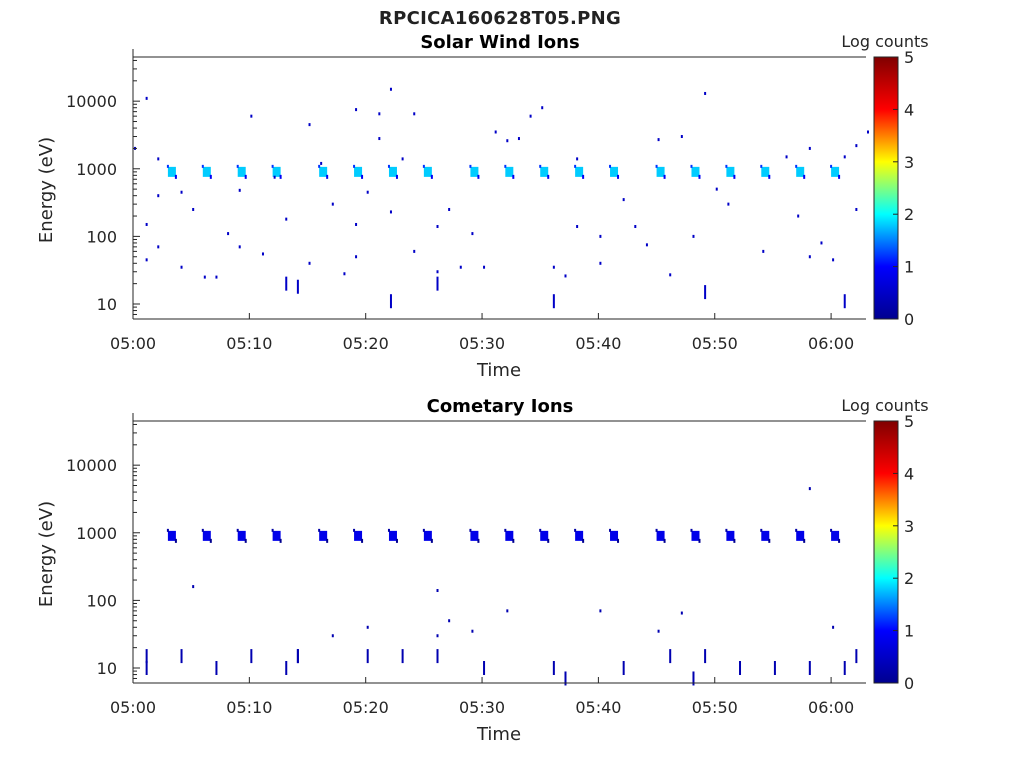  What do you see at coordinates (909, 683) in the screenshot?
I see `colorbar-tick-label: 0` at bounding box center [909, 683].